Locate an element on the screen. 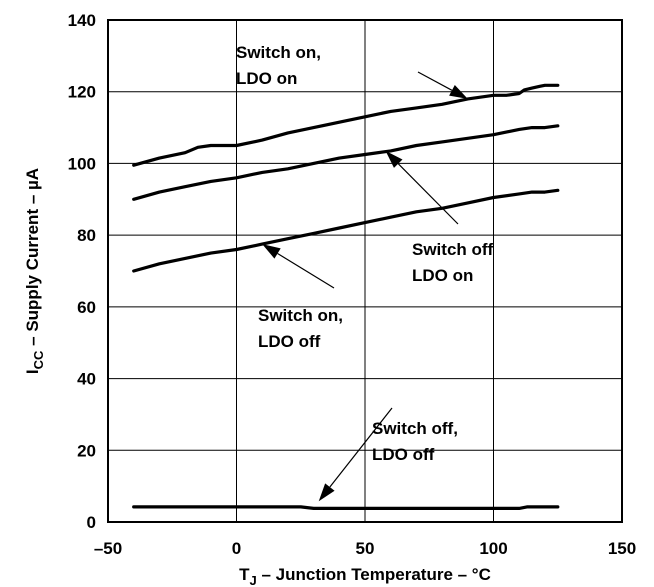  x-axis-title: TJ – Junction Temperature – °C is located at coordinates (365, 576).